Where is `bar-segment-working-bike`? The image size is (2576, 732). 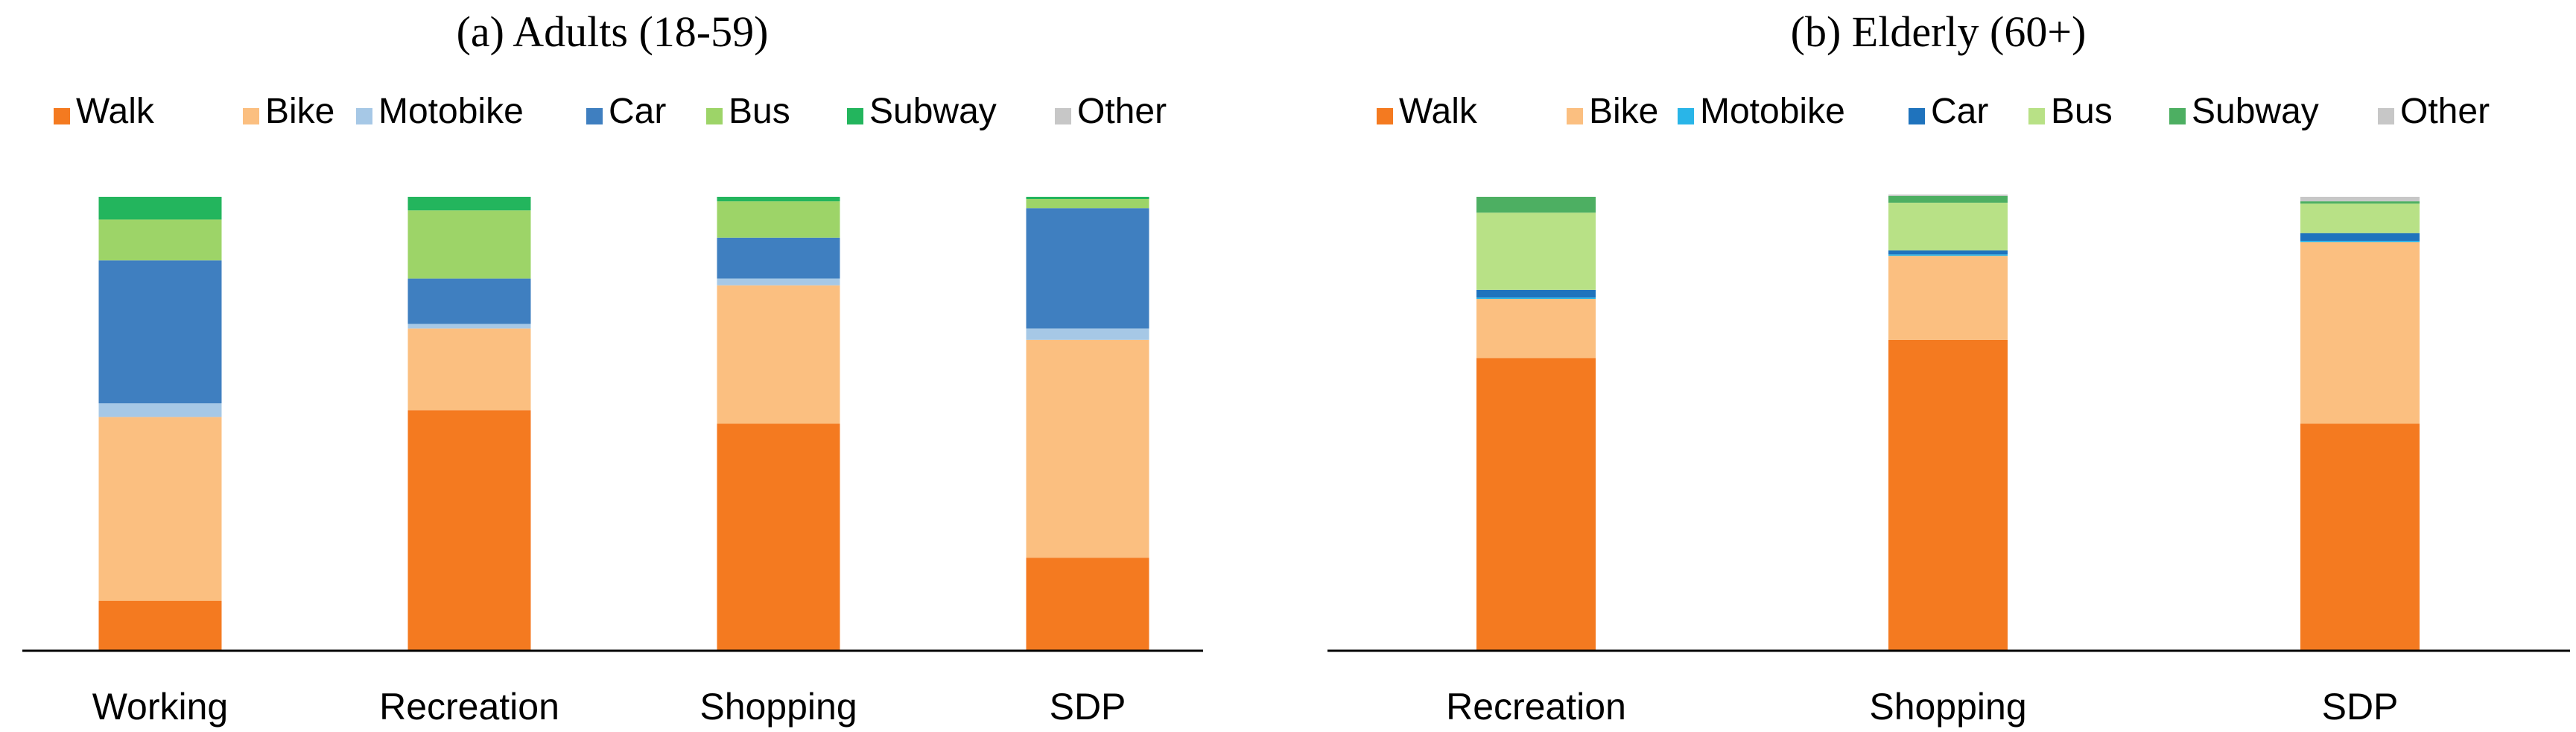 bar-segment-working-bike is located at coordinates (160, 509).